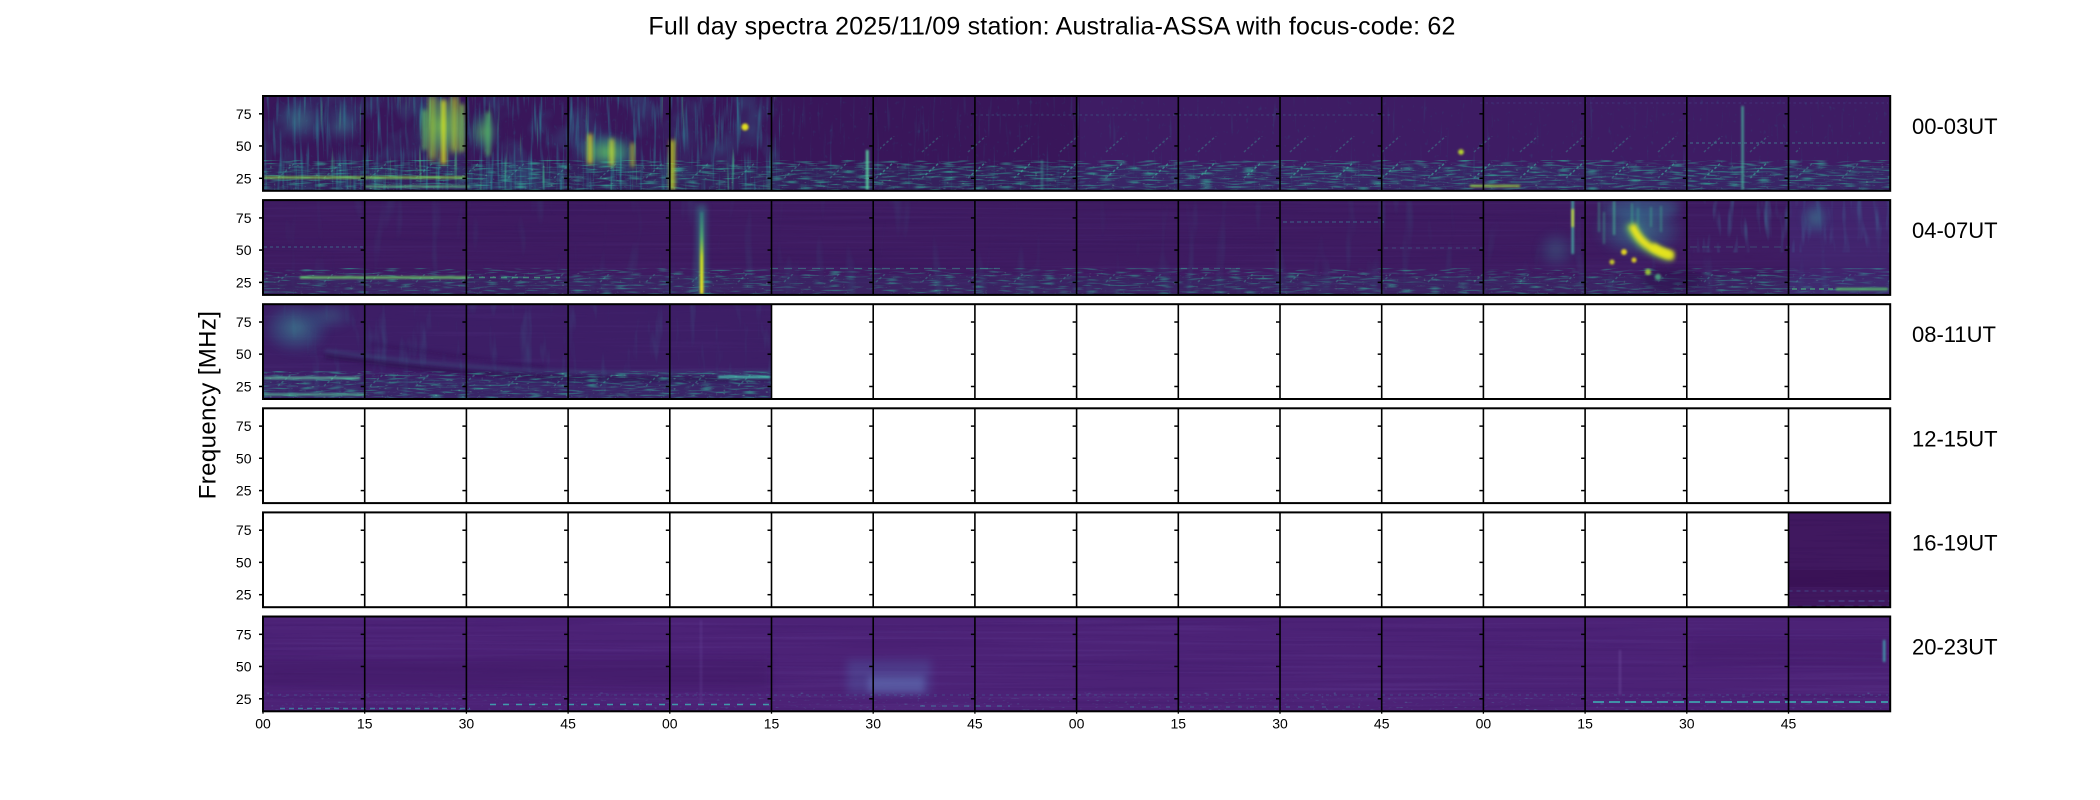  Describe the element at coordinates (1954, 334) in the screenshot. I see `svg-text: 08-11UT` at that location.